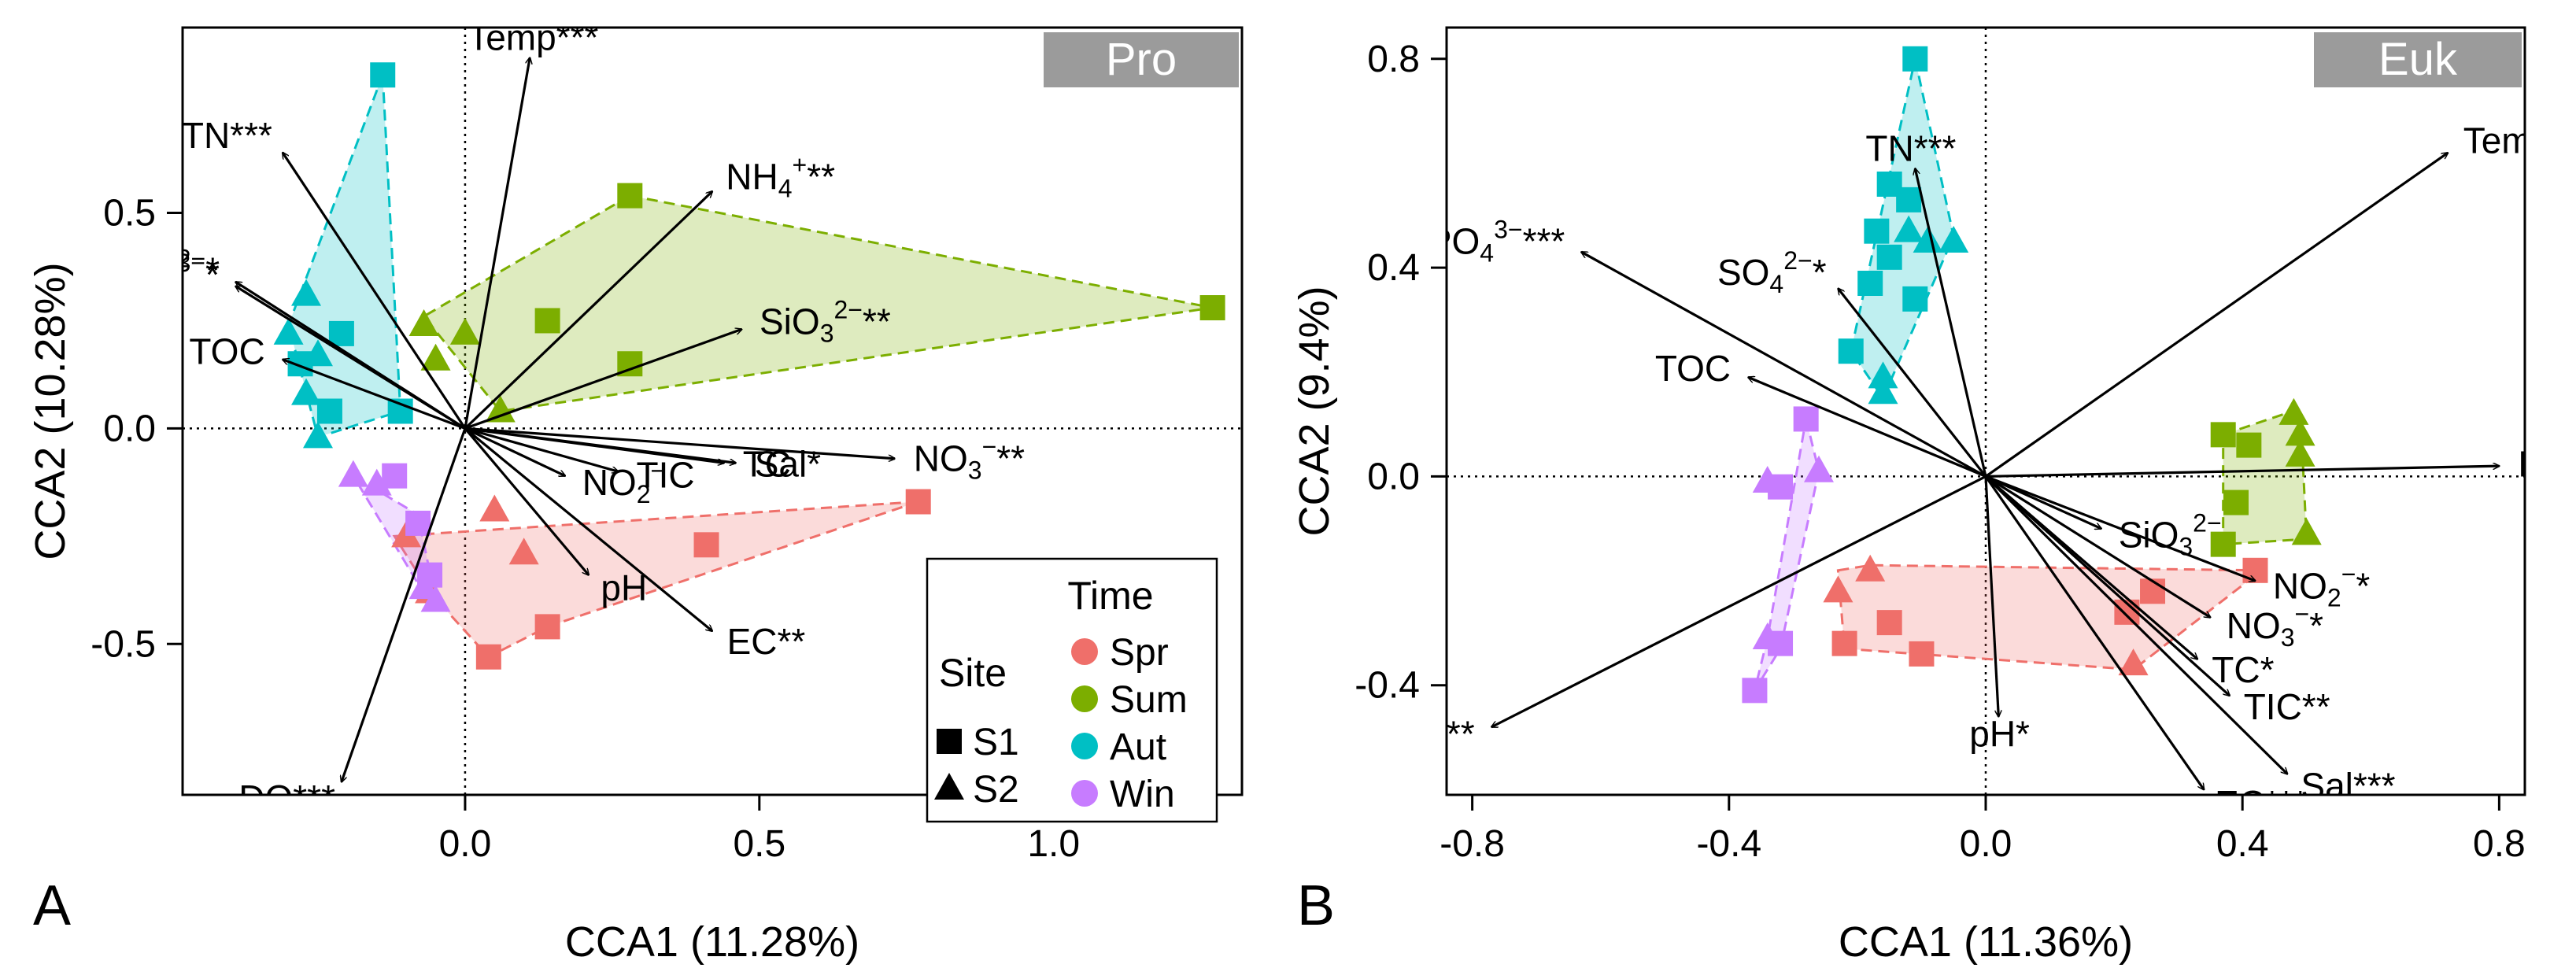  Describe the element at coordinates (51, 411) in the screenshot. I see `y-axis-title: CCA2 (10.28%)` at that location.